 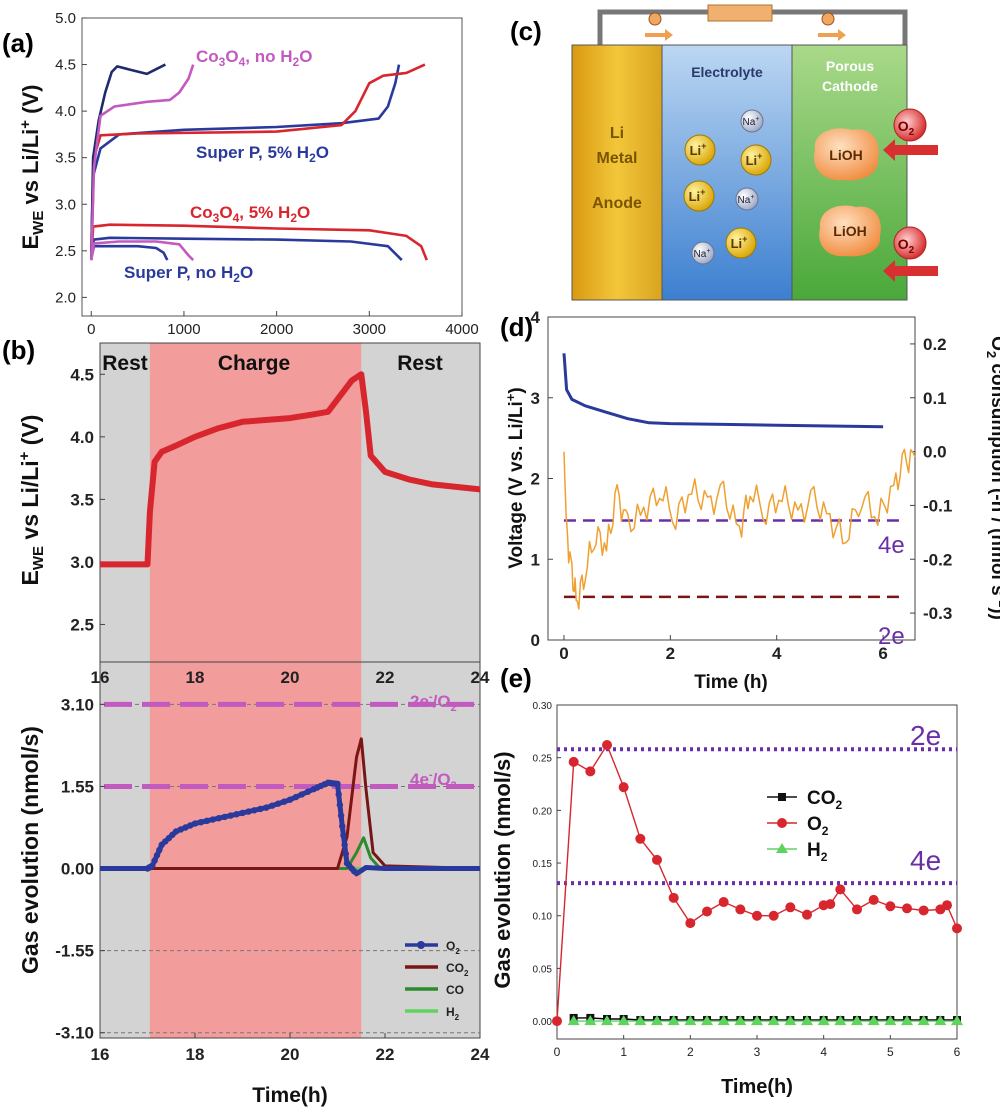 What do you see at coordinates (420, 363) in the screenshot?
I see `b-region-rest-2: Rest` at bounding box center [420, 363].